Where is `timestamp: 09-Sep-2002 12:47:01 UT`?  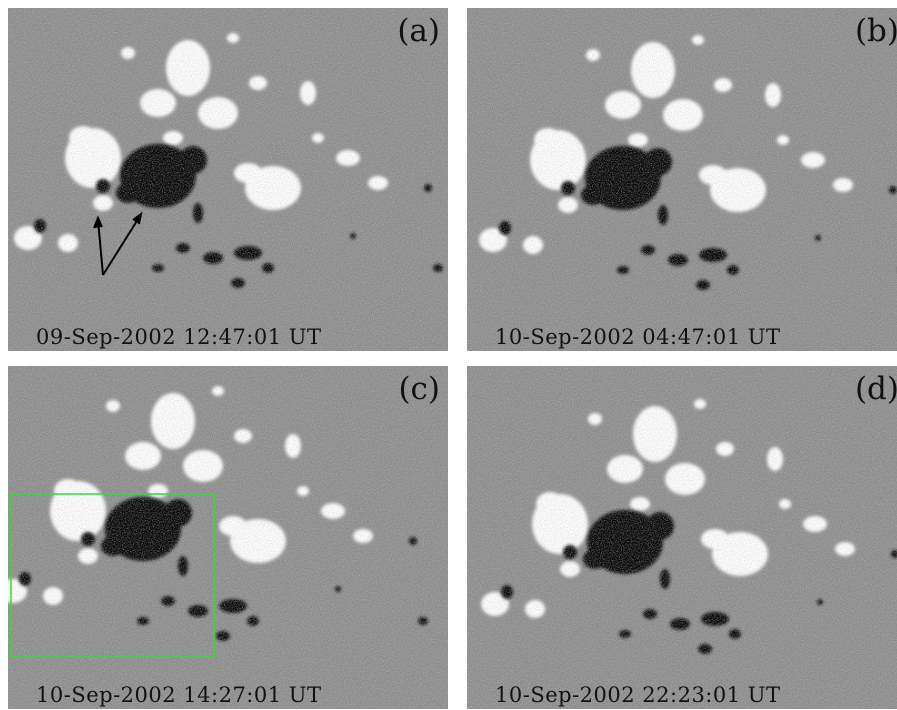
timestamp: 09-Sep-2002 12:47:01 UT is located at coordinates (179, 337).